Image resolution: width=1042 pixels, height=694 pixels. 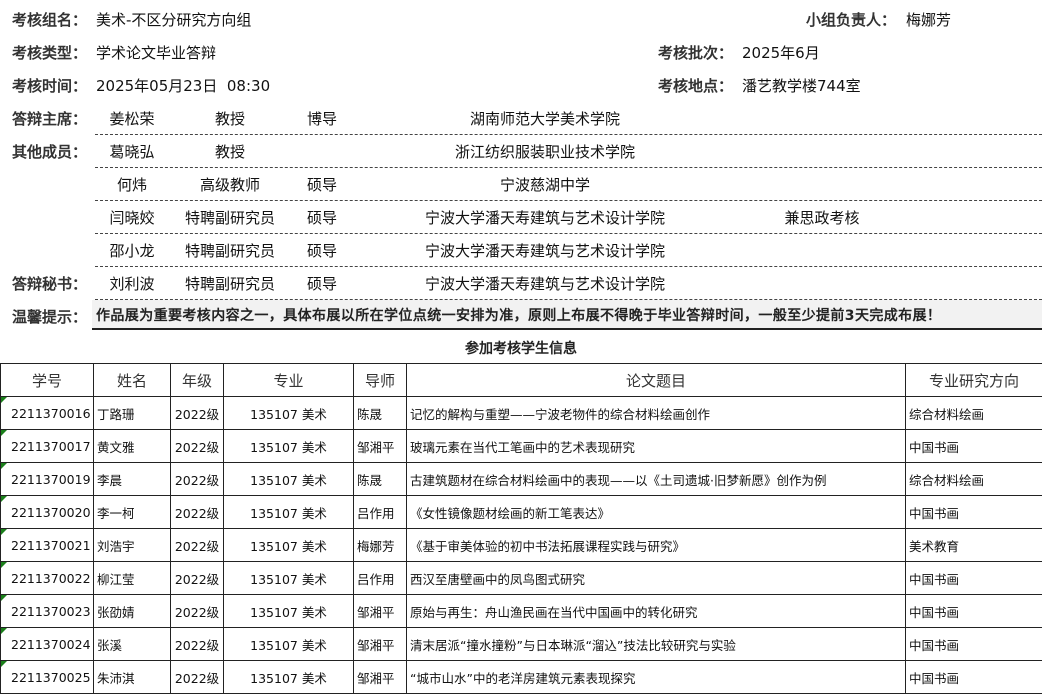 I want to click on student-id-cell: 2211370022, so click(x=47, y=578).